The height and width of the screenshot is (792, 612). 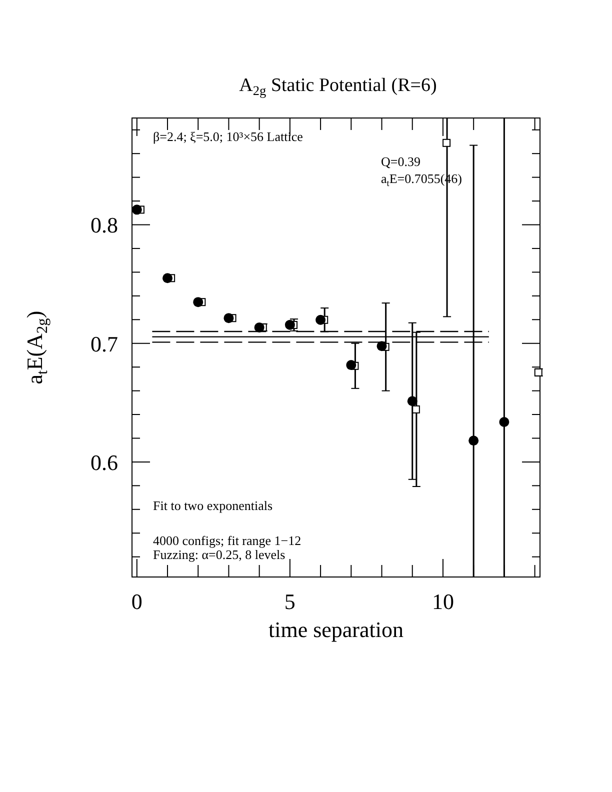 What do you see at coordinates (104, 225) in the screenshot?
I see `y-tick-label: 0.8` at bounding box center [104, 225].